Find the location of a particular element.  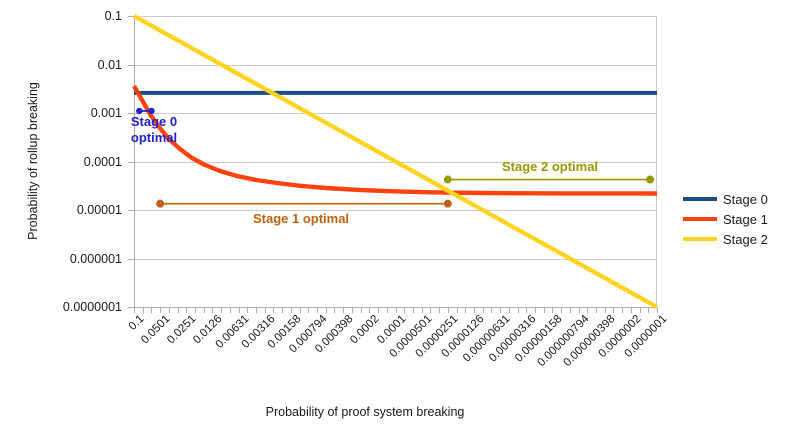

legend-label: Stage 0 is located at coordinates (745, 199).